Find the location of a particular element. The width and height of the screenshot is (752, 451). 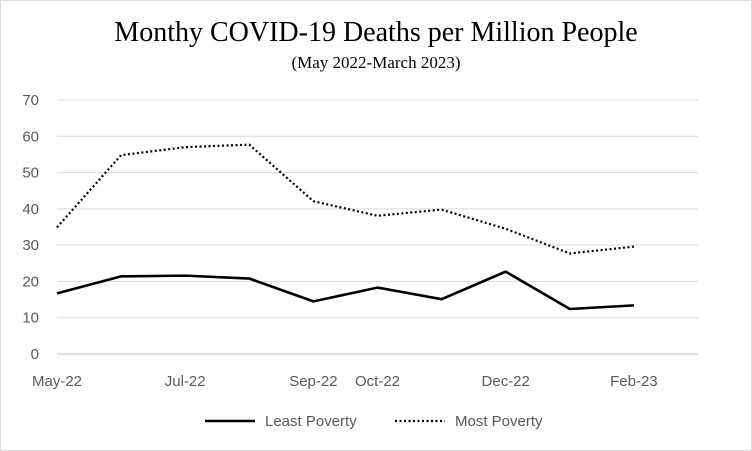

series-line-least-poverty is located at coordinates (345, 290).